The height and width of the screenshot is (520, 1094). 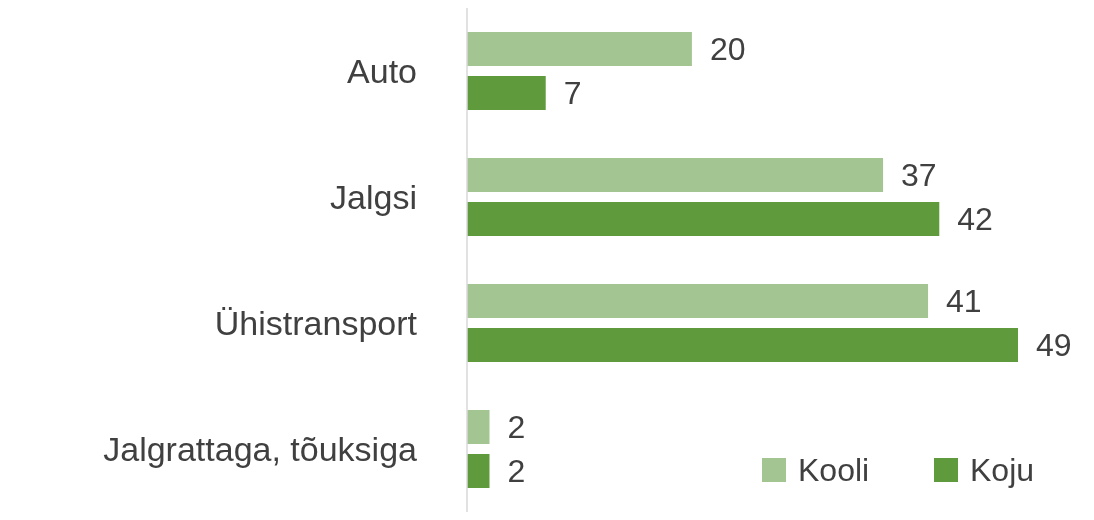 I want to click on y-tick-label: Jalgrattaga, tõuksiga, so click(x=260, y=449).